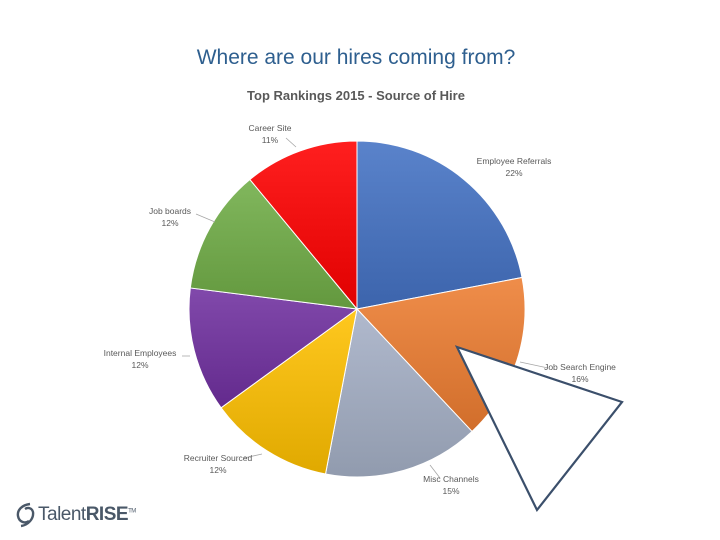 This screenshot has height=540, width=720. I want to click on leader-line-job-boards, so click(205, 218).